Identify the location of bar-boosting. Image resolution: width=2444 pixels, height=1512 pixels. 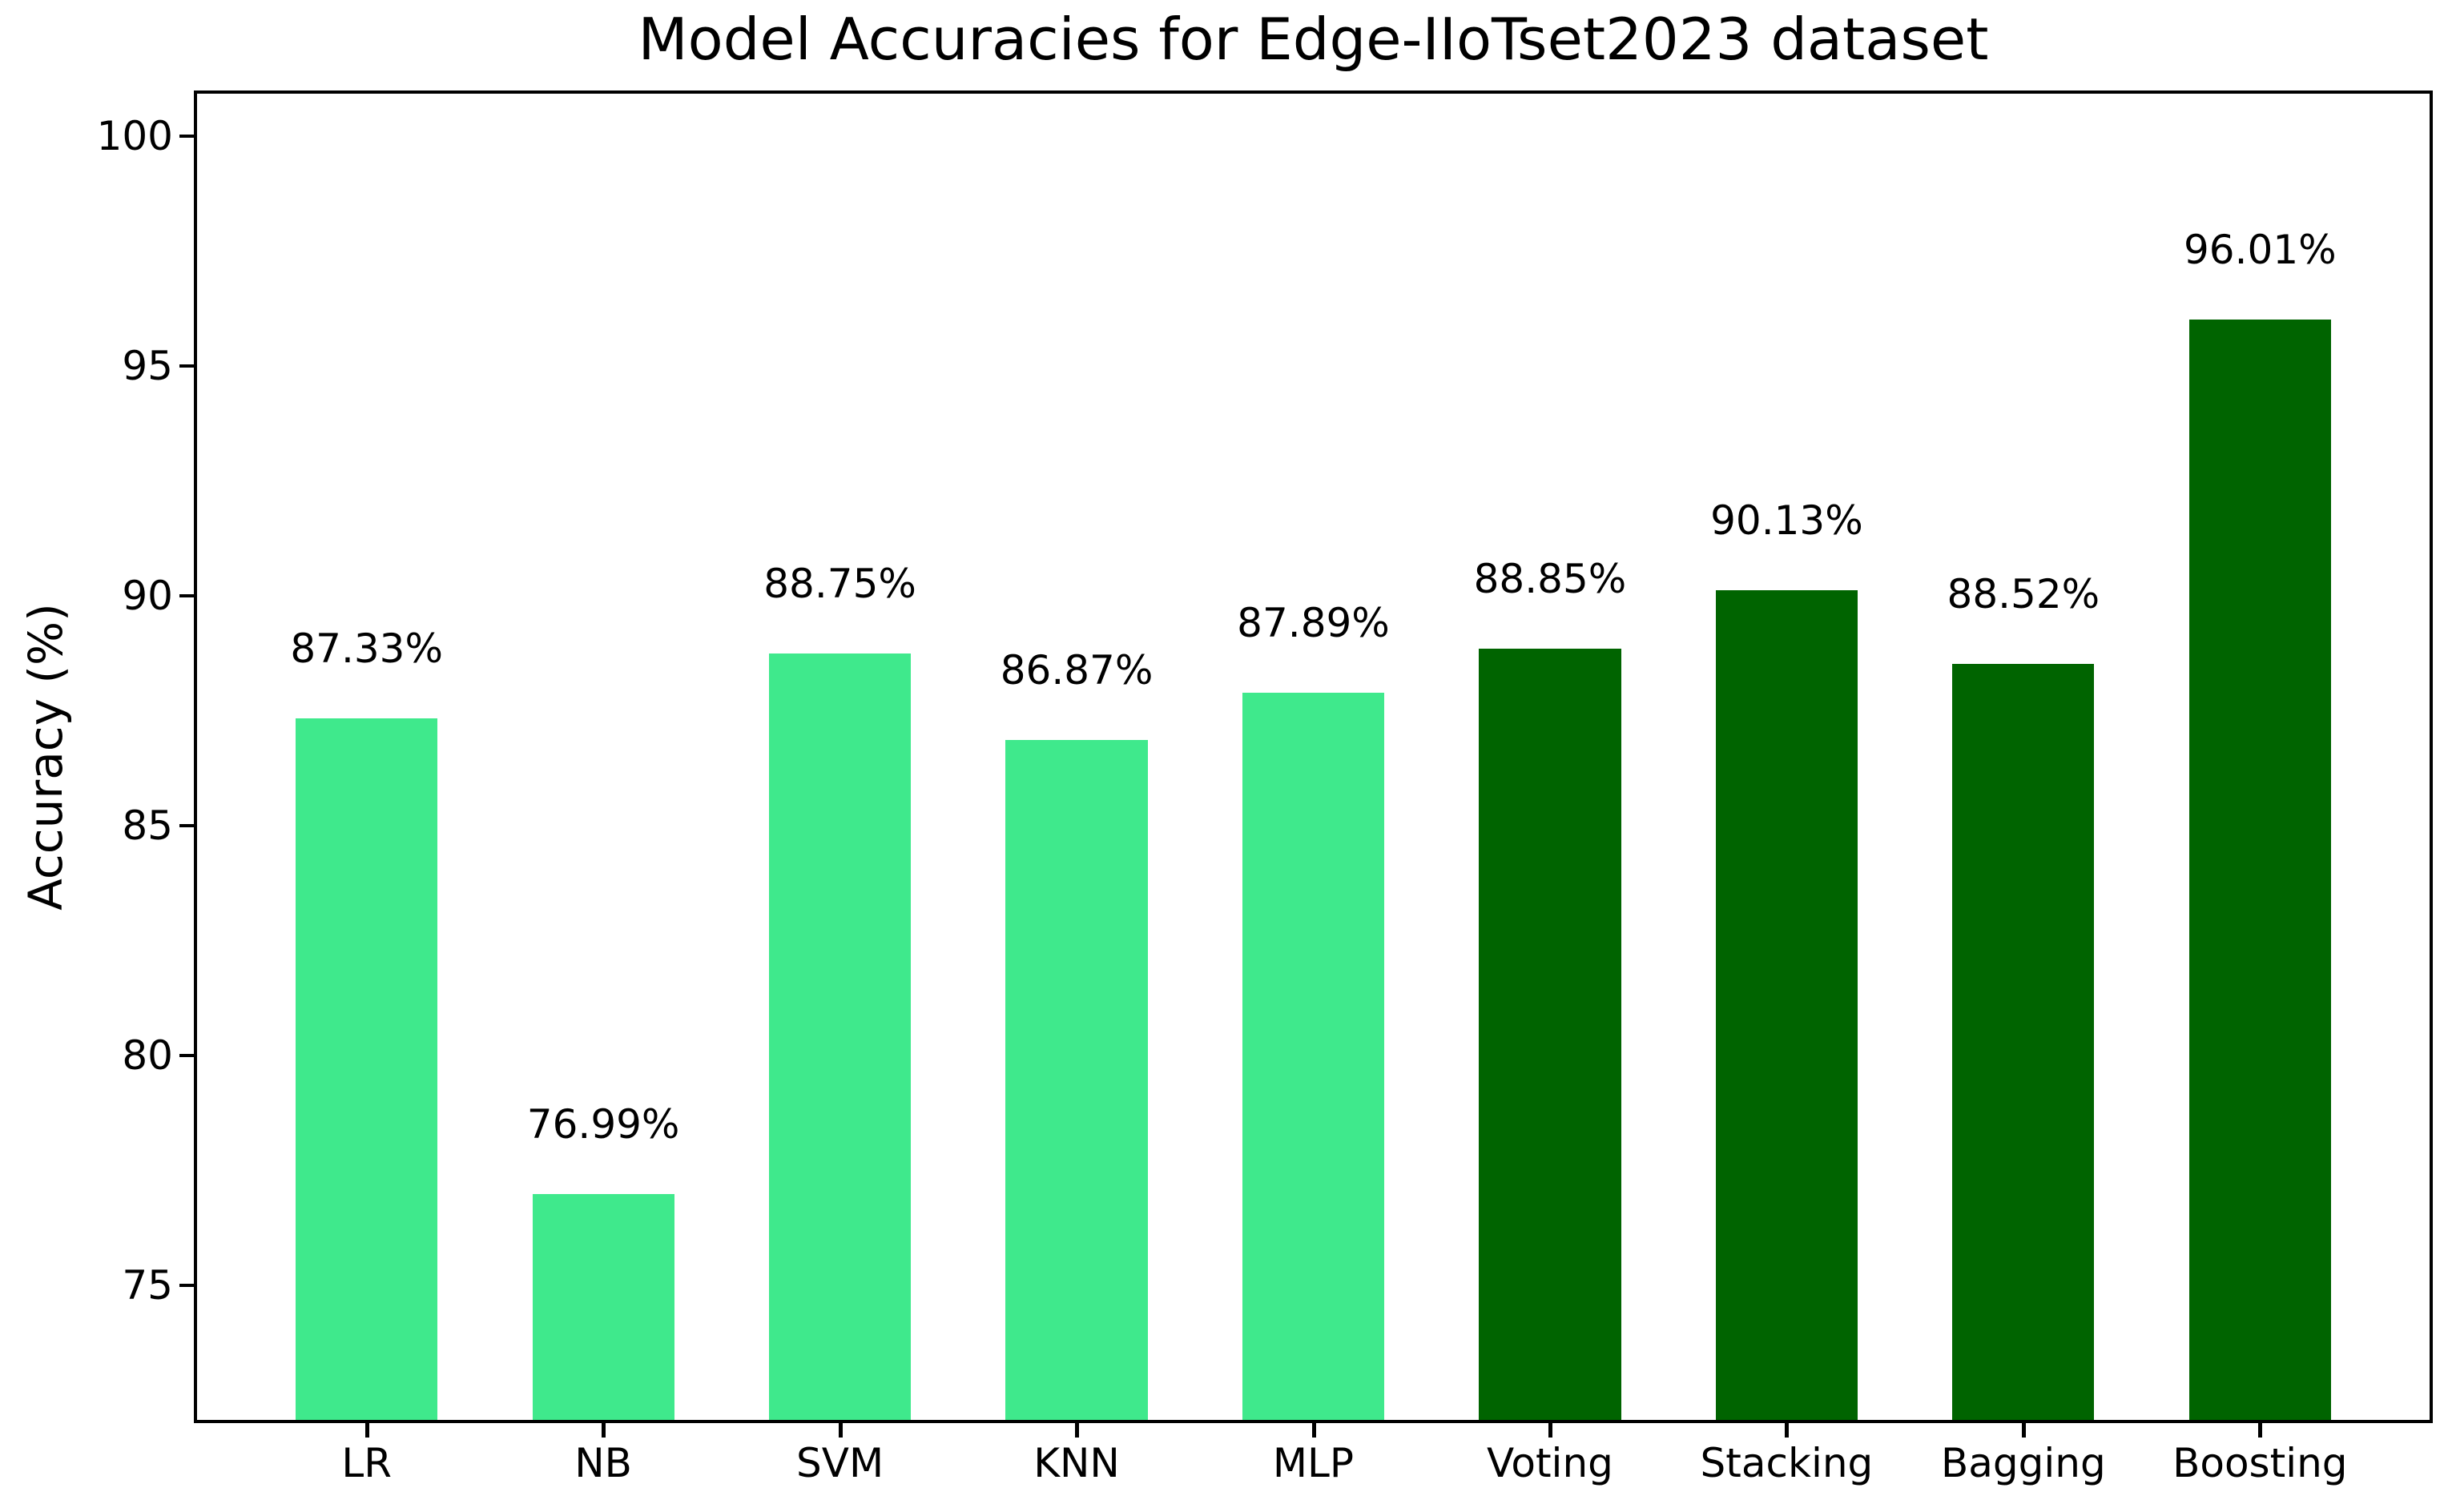
(2259, 870).